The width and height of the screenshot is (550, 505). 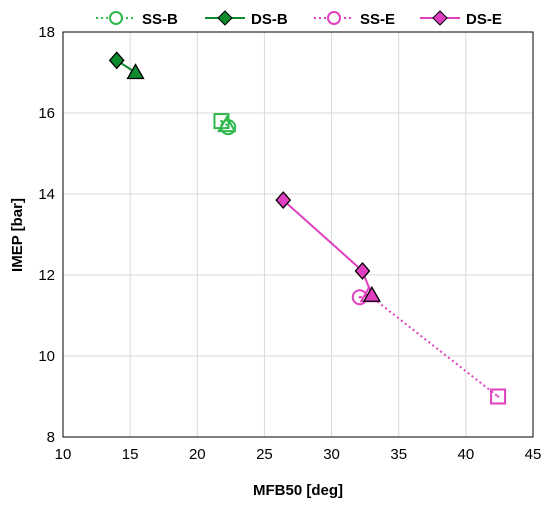 I want to click on series-ss-e, so click(x=429, y=345).